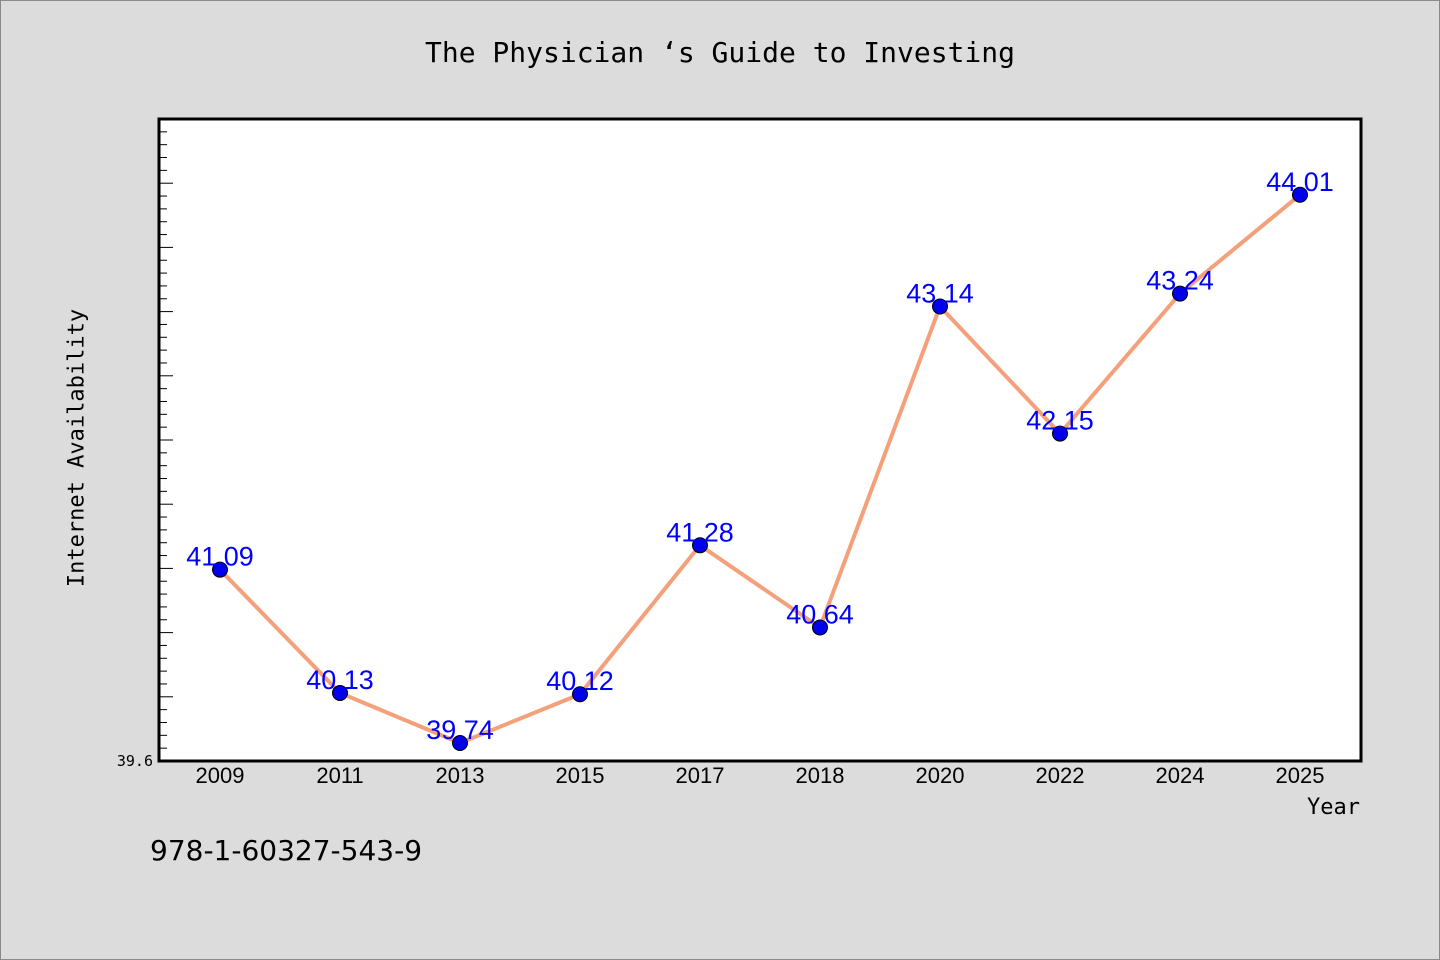 The width and height of the screenshot is (1440, 960). What do you see at coordinates (820, 775) in the screenshot?
I see `x-tick-label: 2018` at bounding box center [820, 775].